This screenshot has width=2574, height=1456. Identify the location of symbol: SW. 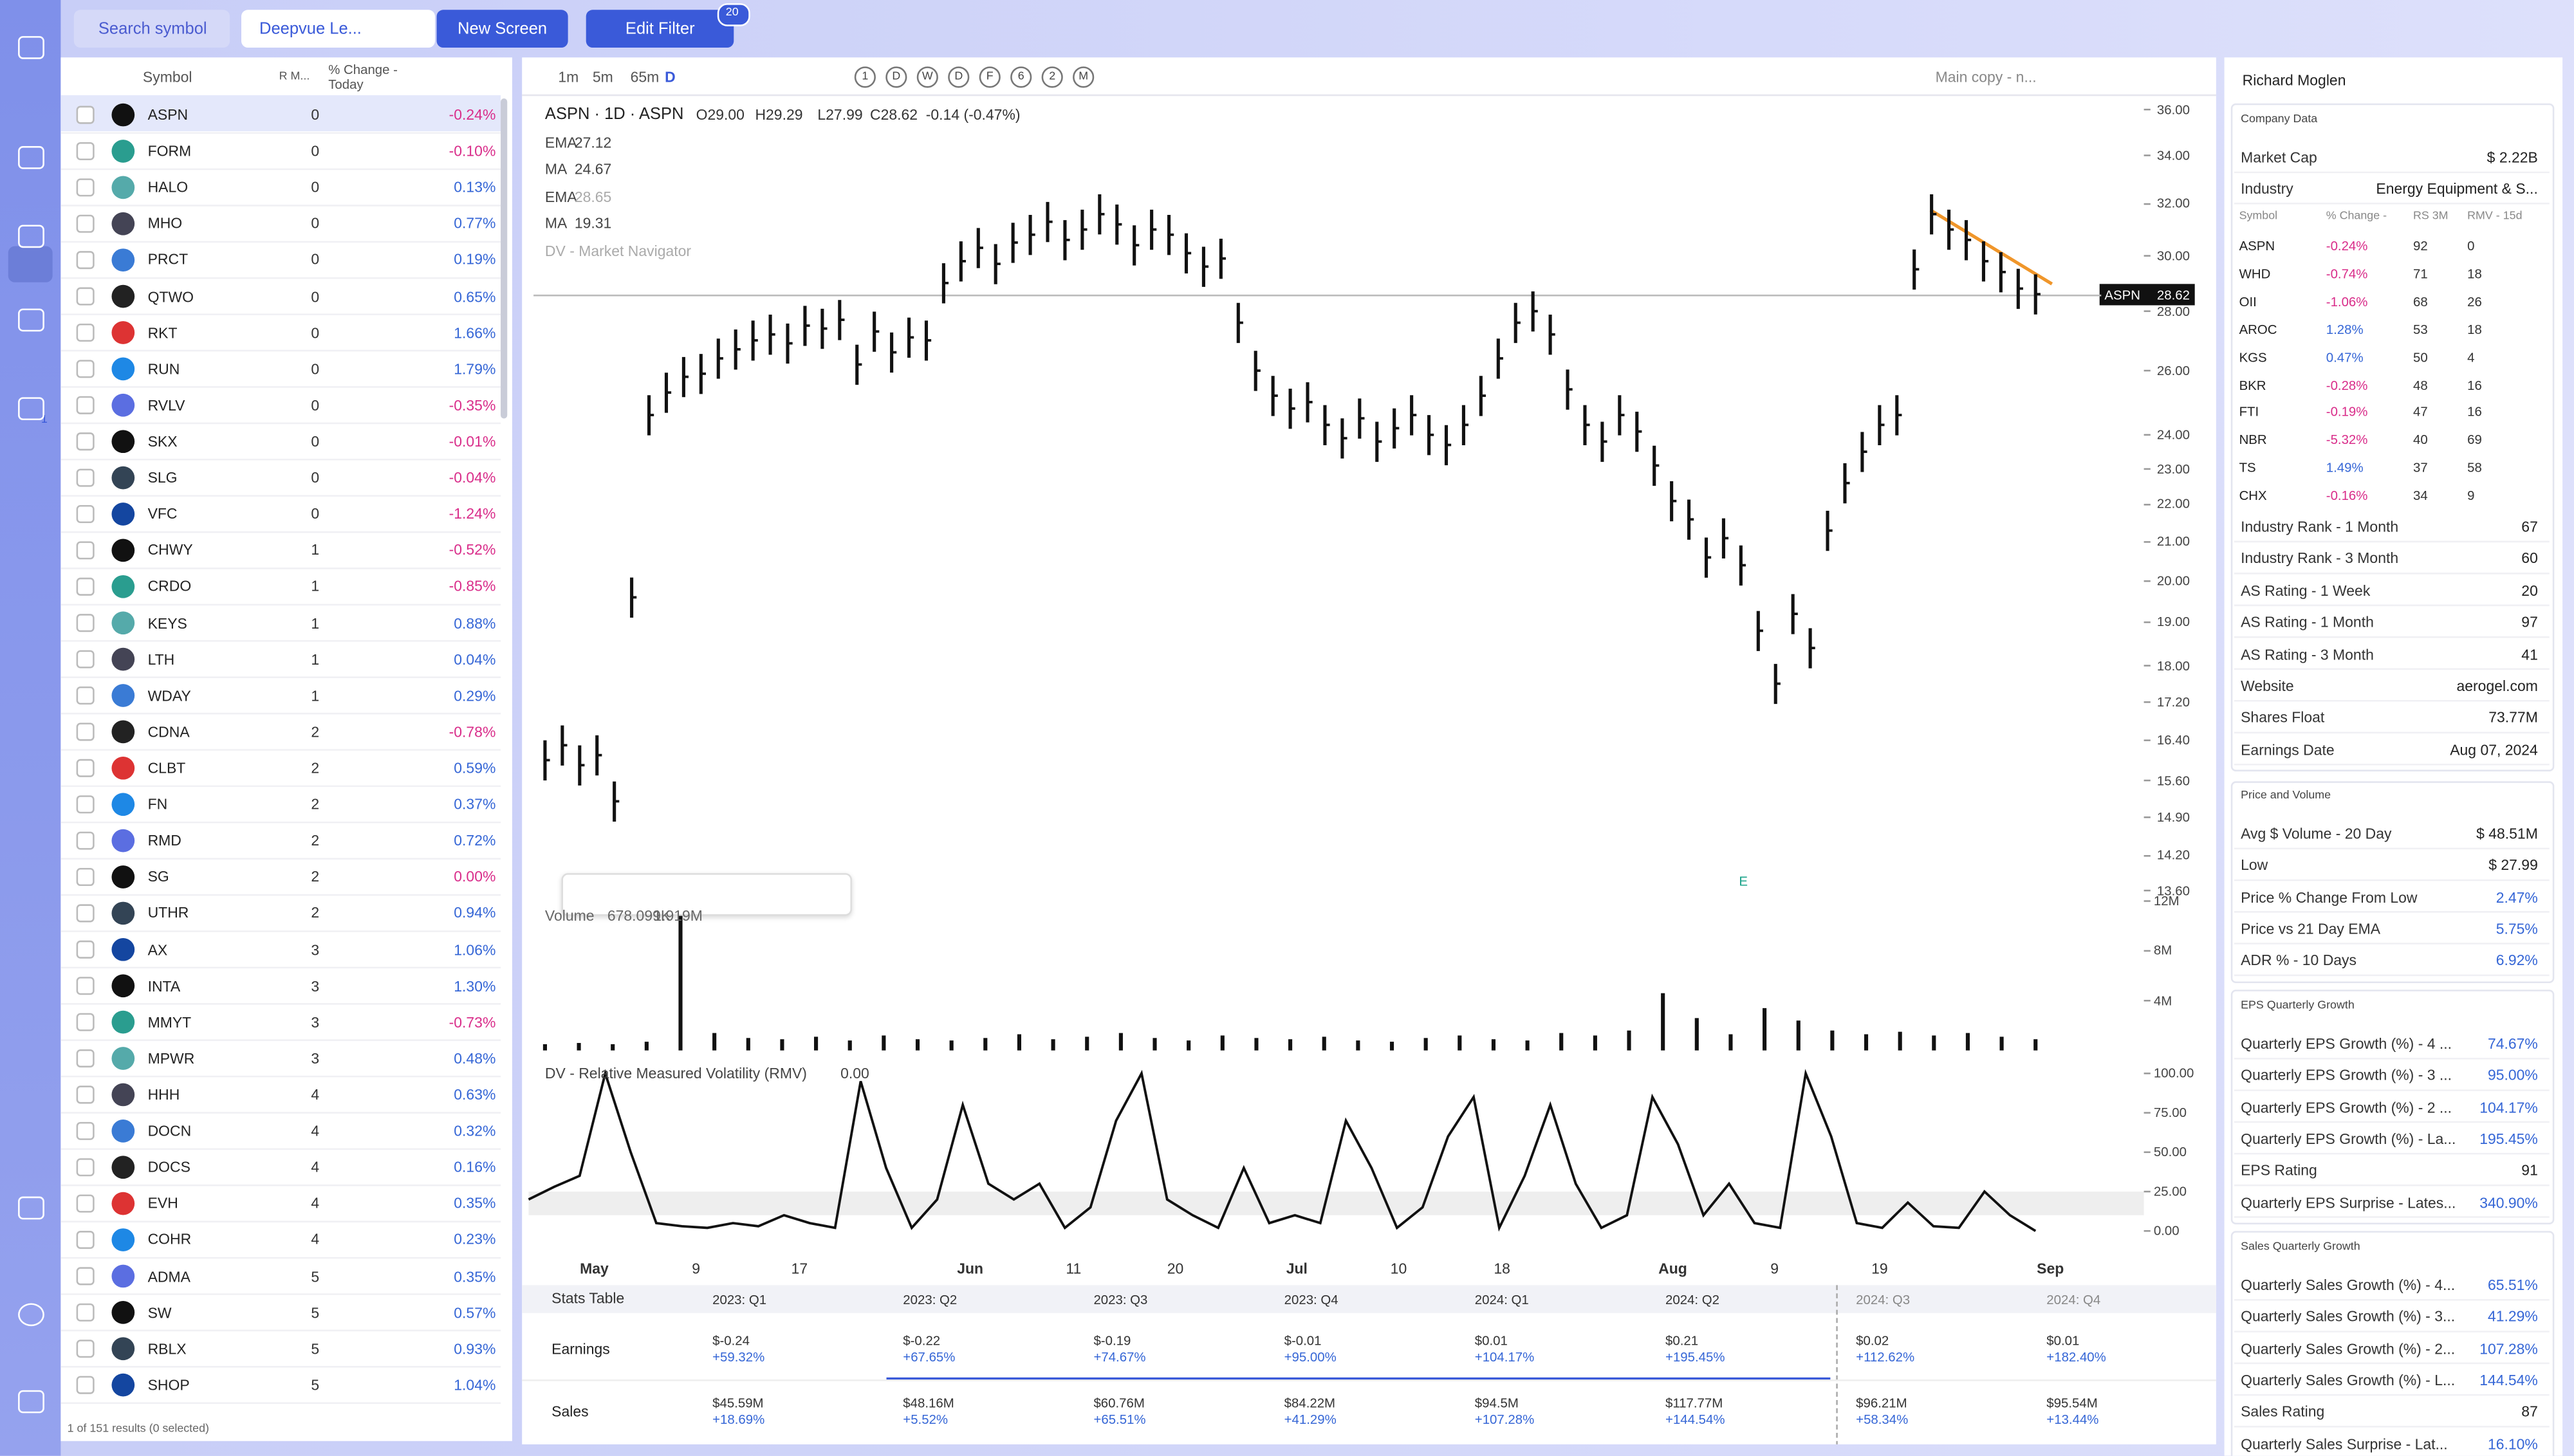
(159, 1312).